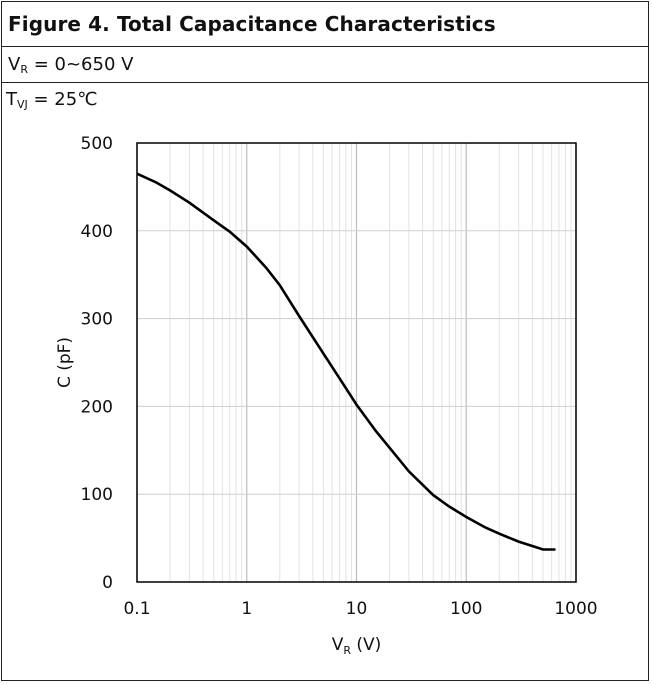 The width and height of the screenshot is (652, 684). What do you see at coordinates (575, 609) in the screenshot?
I see `x-tick-label: 1000` at bounding box center [575, 609].